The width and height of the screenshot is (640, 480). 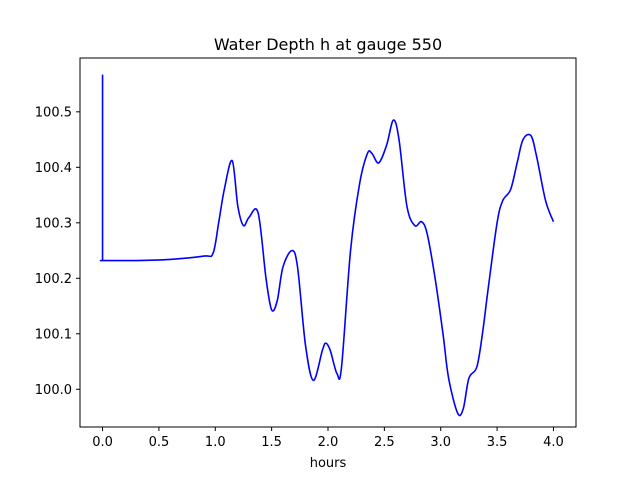 I want to click on y-axis-ticks: 100.0 100.1 100.2 100.3 100.4 100.5, so click(x=57, y=251).